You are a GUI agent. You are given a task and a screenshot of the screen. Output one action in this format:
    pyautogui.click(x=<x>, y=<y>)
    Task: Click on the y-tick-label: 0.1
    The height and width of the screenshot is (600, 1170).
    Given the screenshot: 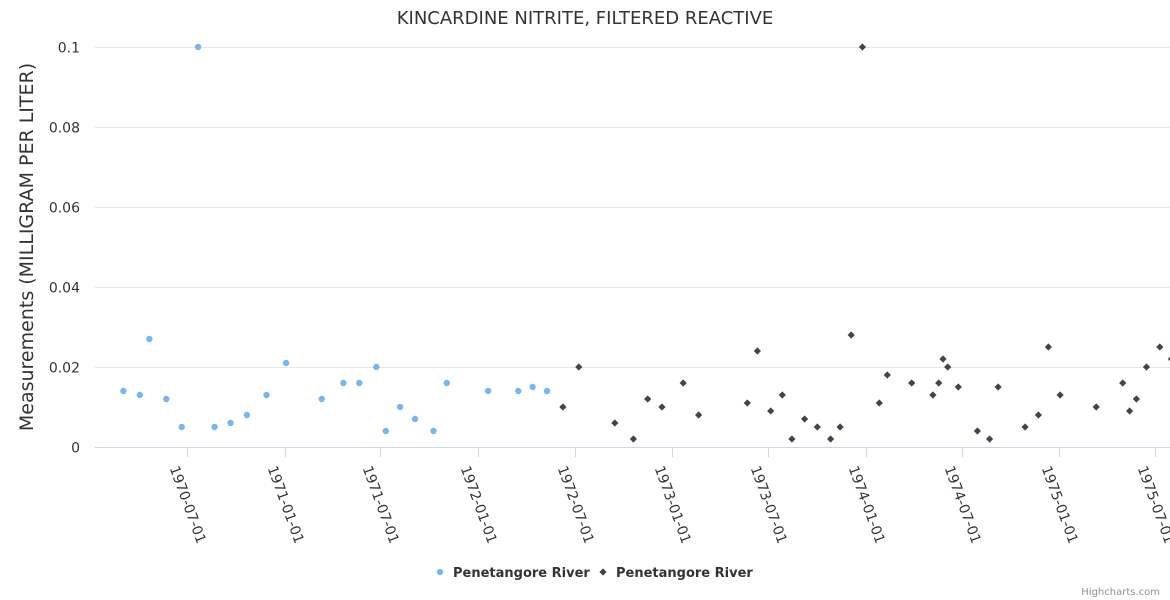 What is the action you would take?
    pyautogui.click(x=69, y=49)
    